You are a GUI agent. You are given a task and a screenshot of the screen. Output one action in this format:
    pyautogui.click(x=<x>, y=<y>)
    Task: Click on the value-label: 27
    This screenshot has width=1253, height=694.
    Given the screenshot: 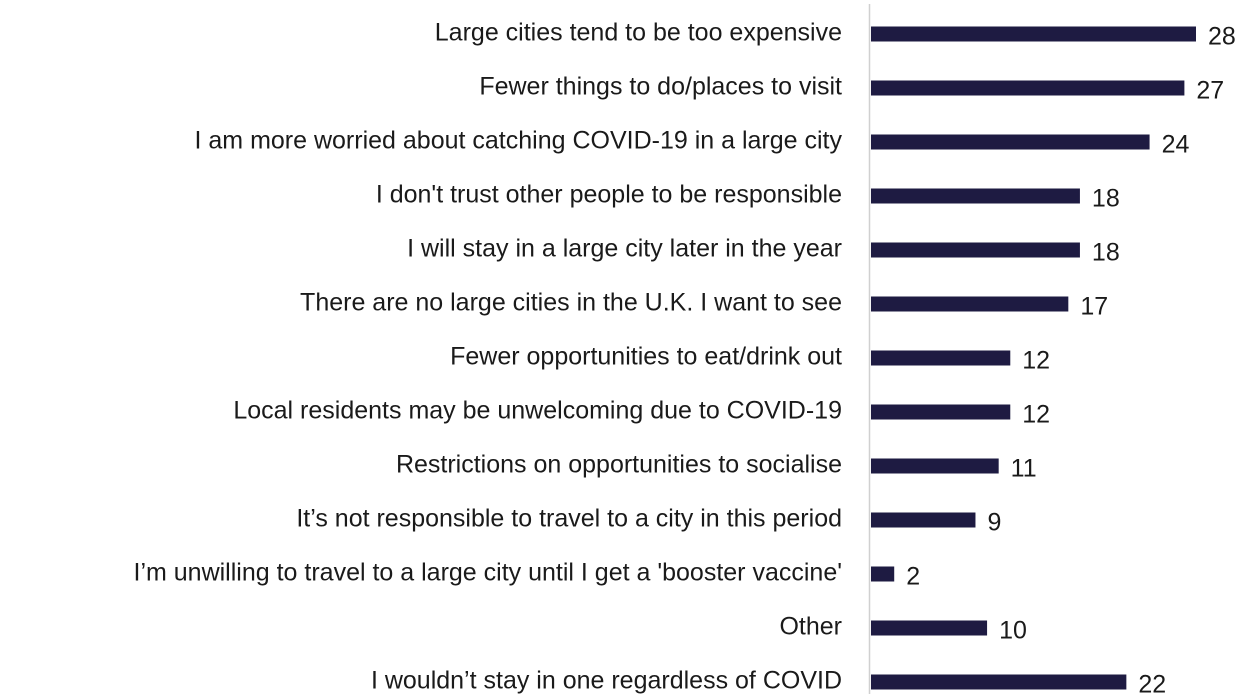 What is the action you would take?
    pyautogui.click(x=1210, y=91)
    